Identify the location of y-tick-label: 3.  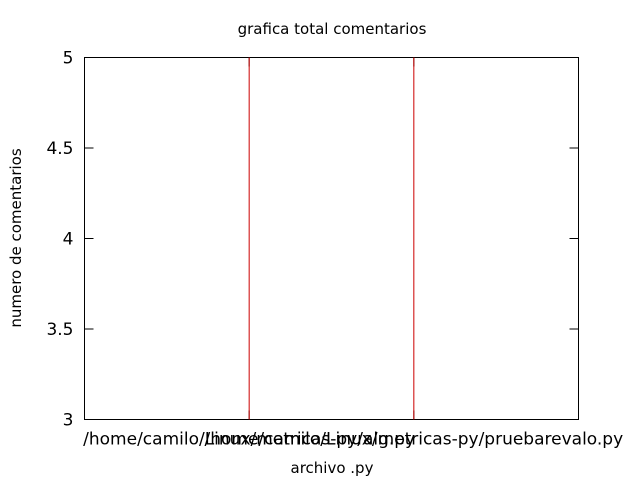
(68, 421).